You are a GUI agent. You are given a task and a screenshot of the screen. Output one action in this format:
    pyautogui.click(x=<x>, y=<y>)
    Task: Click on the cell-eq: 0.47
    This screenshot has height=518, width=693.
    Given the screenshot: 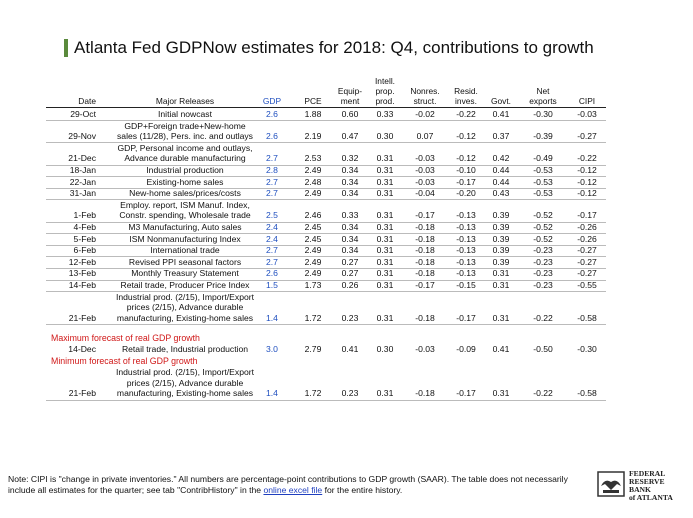 What is the action you would take?
    pyautogui.click(x=350, y=136)
    